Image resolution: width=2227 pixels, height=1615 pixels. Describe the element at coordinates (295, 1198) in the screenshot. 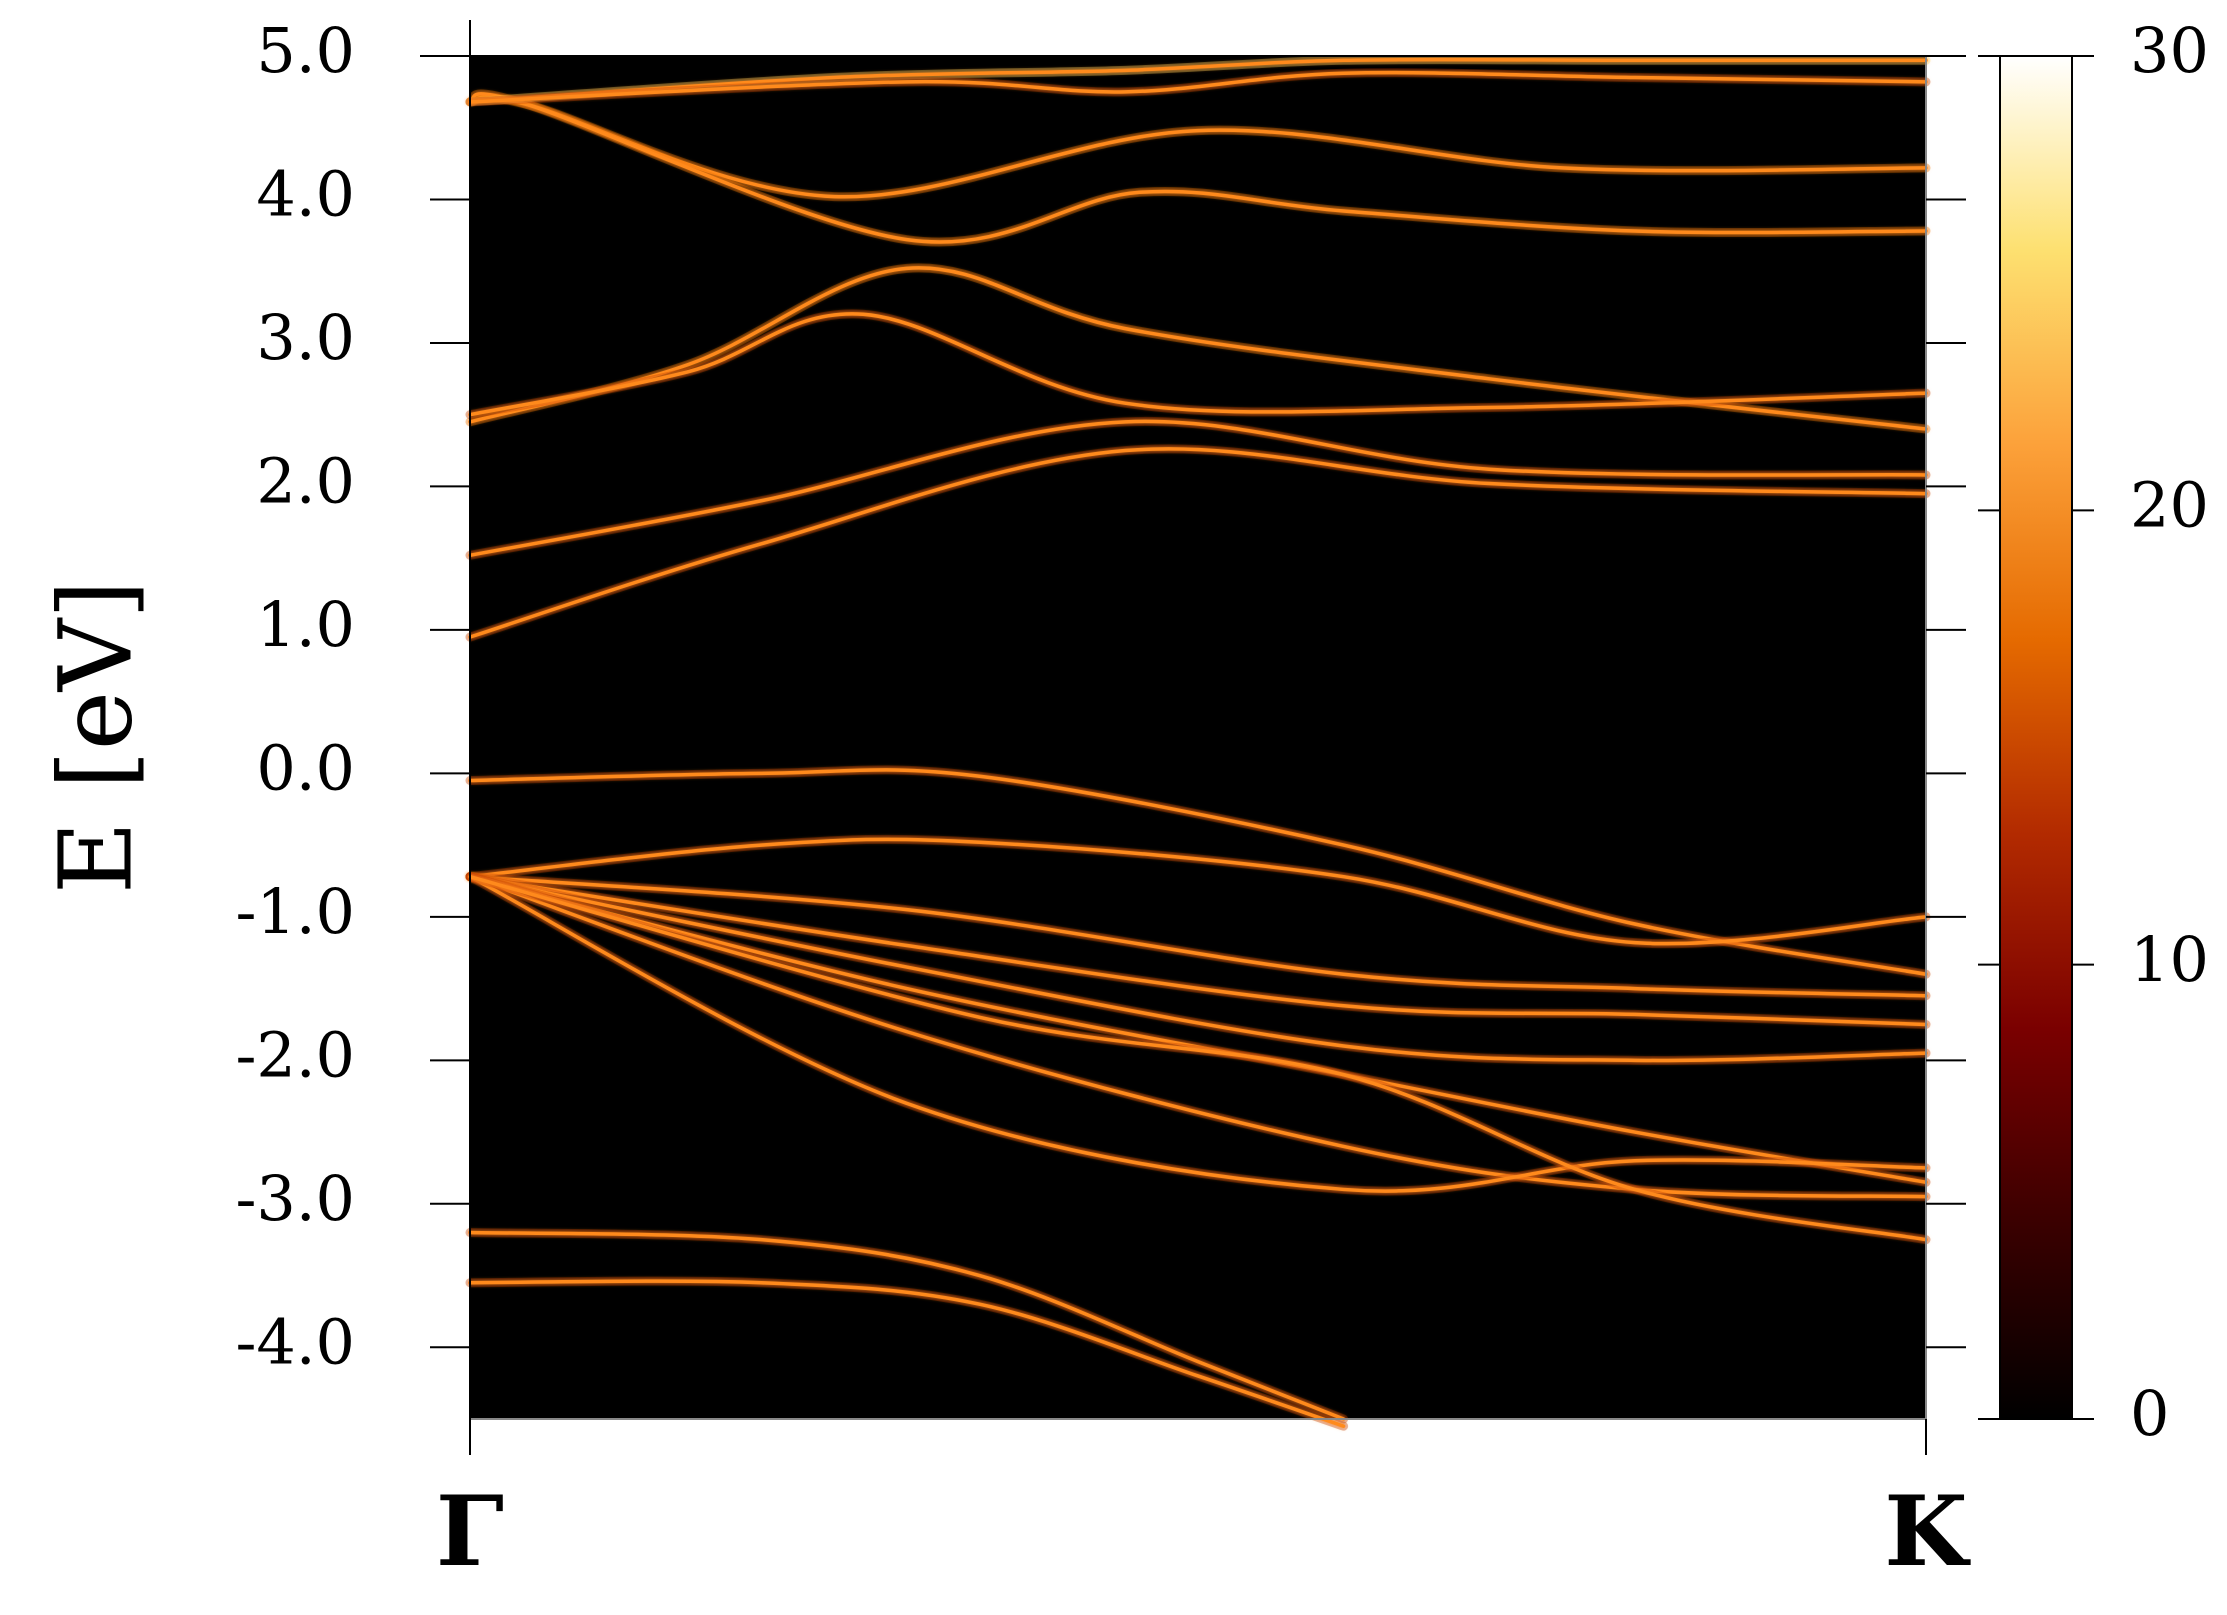

I see `y-tick-label: -3.0` at that location.